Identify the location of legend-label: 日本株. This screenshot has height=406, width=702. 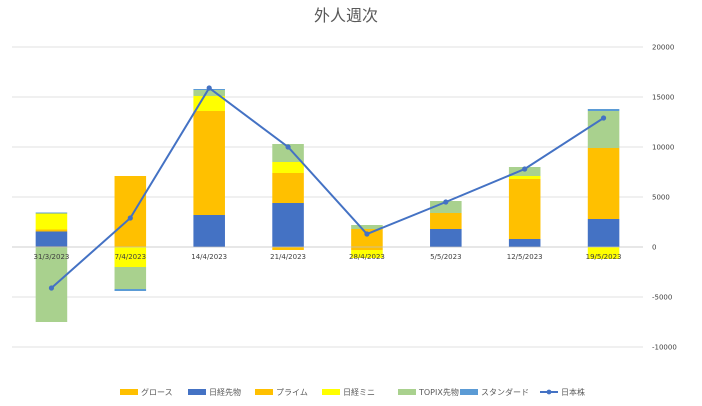
(573, 392).